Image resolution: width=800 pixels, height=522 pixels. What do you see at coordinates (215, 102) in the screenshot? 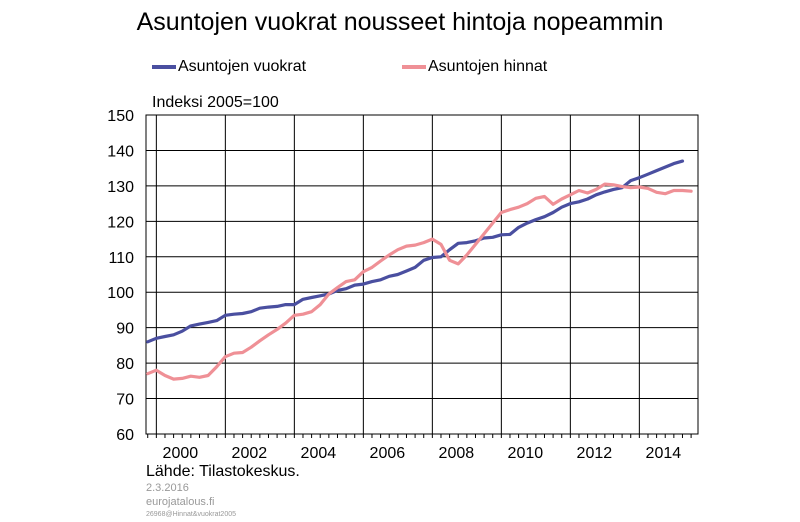
I see `y-axis-unit-label: Indeksi 2005=100` at bounding box center [215, 102].